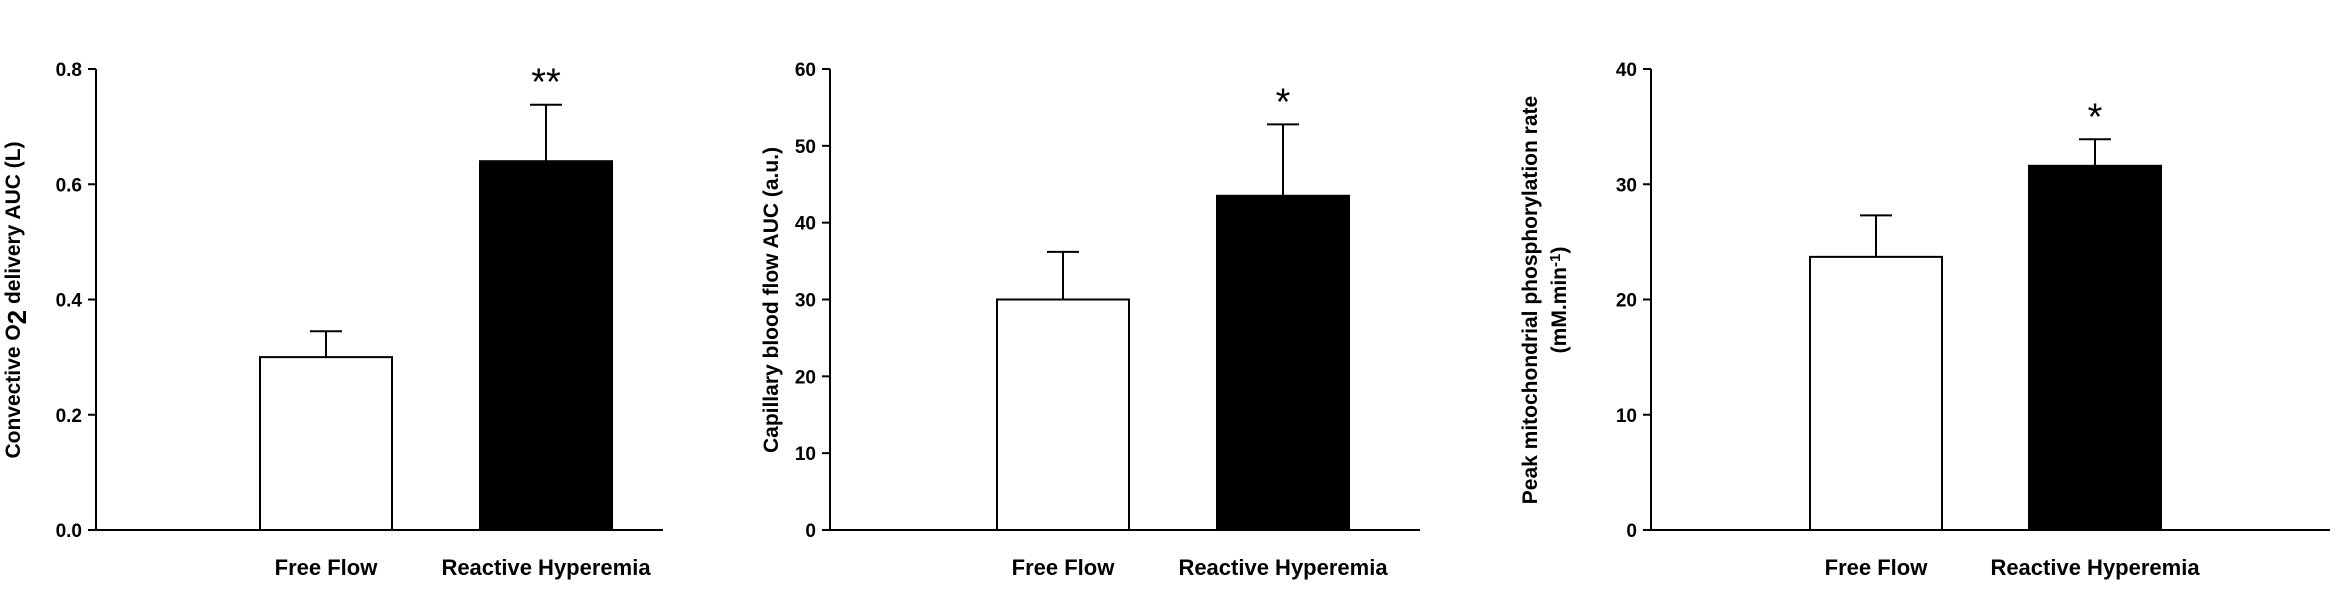  I want to click on y-tick-label: 50, so click(805, 147).